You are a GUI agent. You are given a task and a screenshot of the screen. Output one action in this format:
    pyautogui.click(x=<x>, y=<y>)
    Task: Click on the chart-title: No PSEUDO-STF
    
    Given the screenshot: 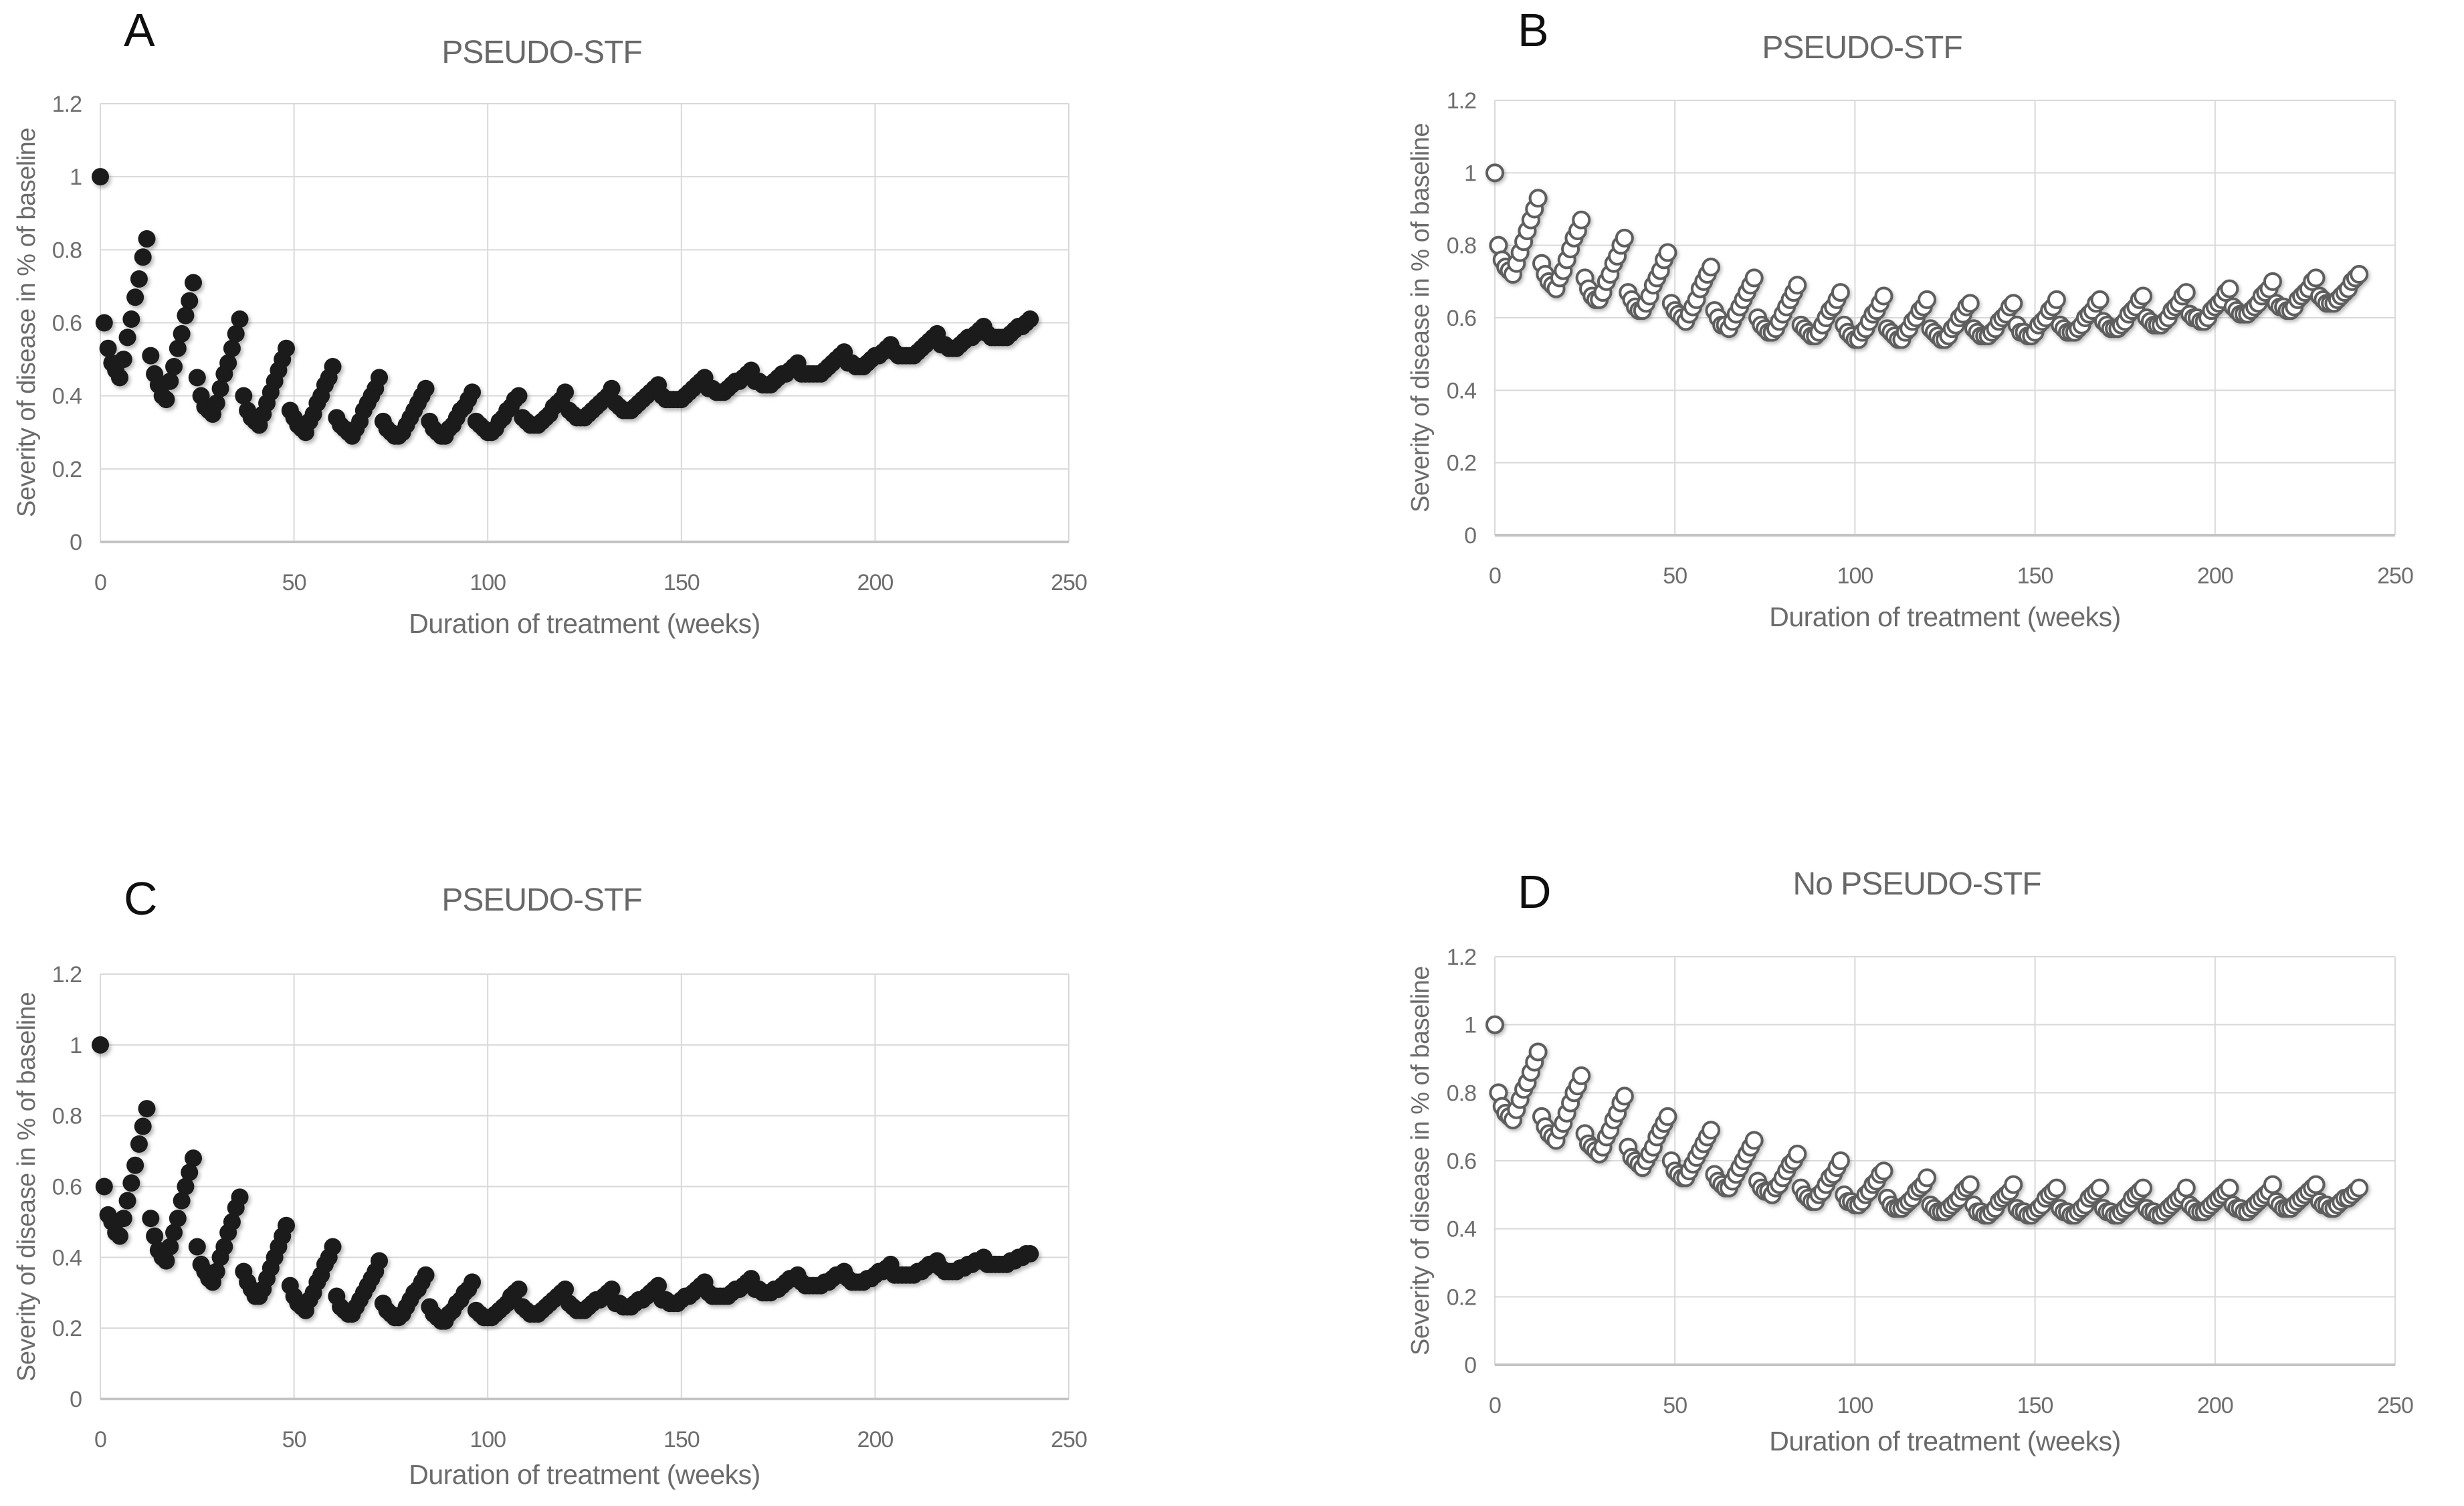 What is the action you would take?
    pyautogui.click(x=1916, y=884)
    